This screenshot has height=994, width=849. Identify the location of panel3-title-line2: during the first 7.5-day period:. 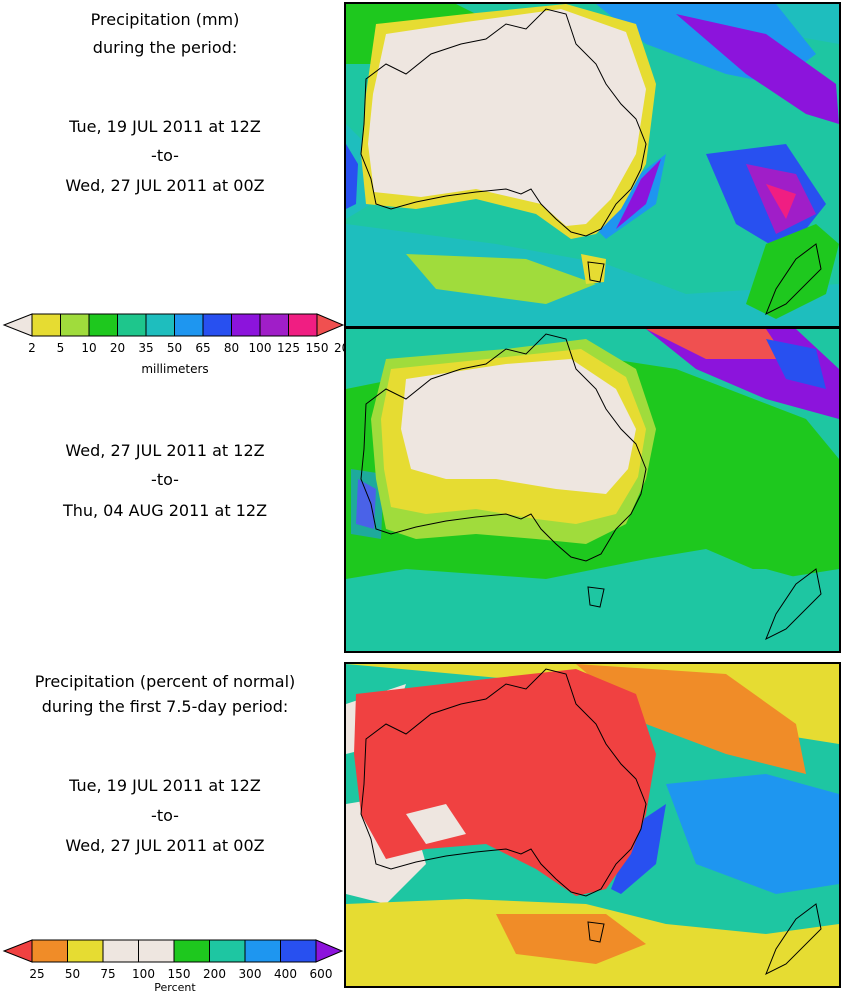
(165, 706).